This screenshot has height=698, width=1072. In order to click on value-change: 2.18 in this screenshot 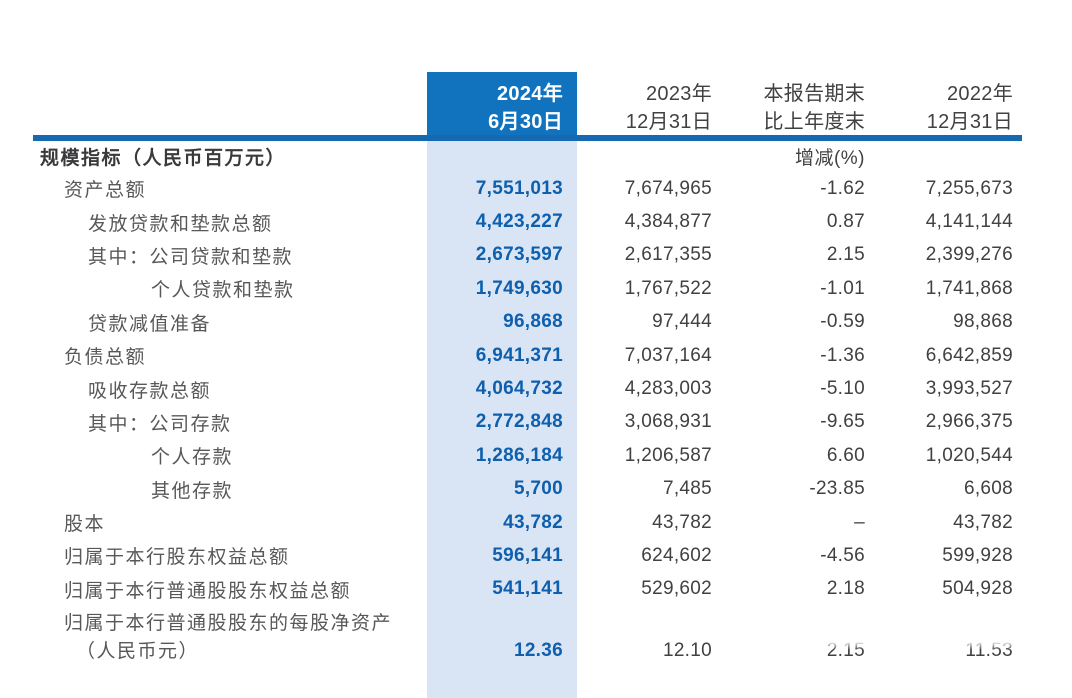, I will do `click(845, 589)`.